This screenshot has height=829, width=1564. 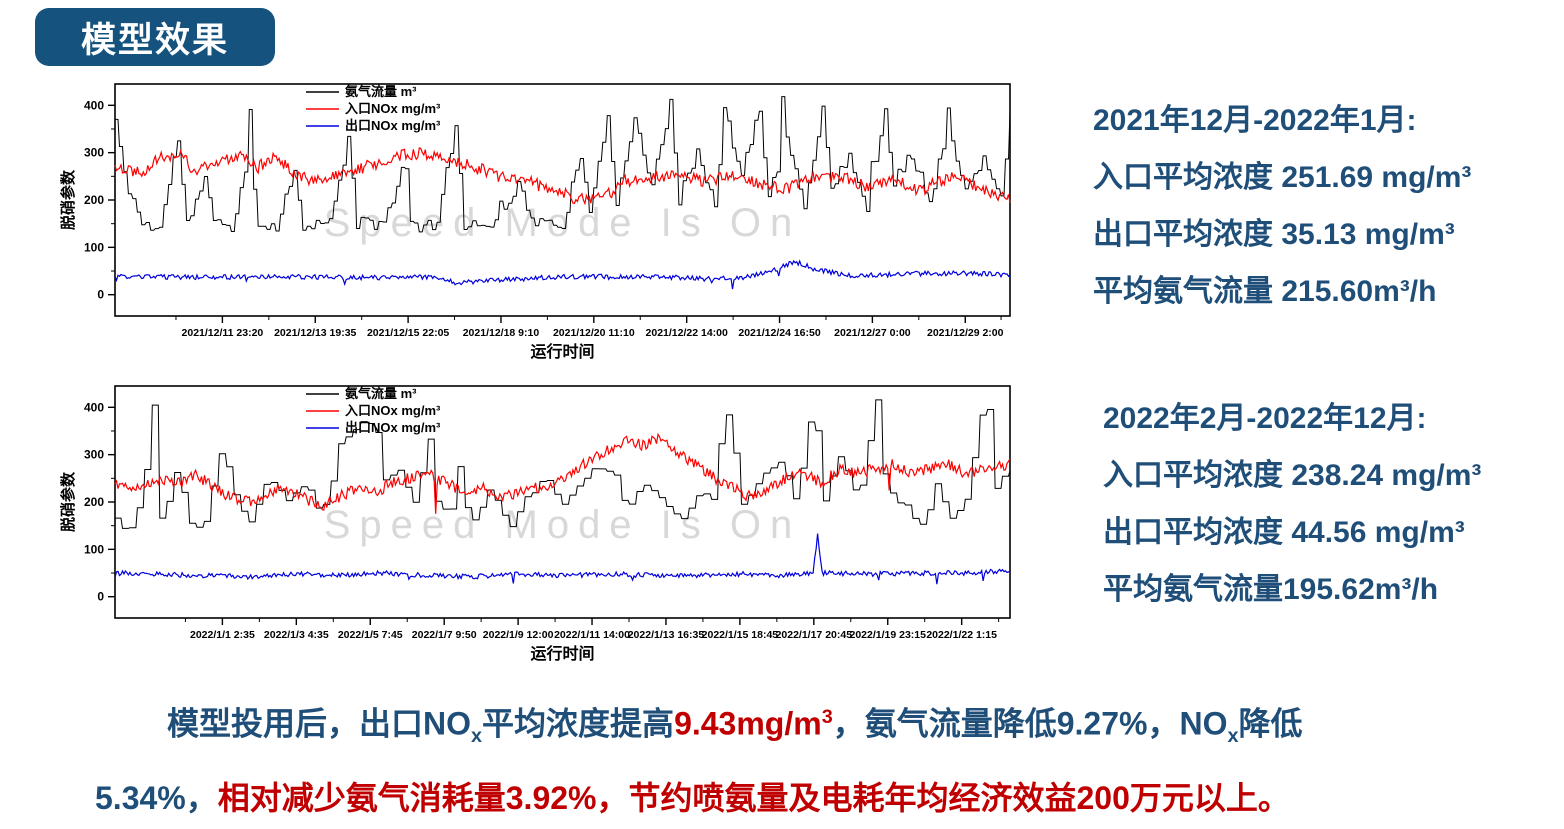 What do you see at coordinates (444, 635) in the screenshot?
I see `x-tick-label: 2022/1/7 9:50` at bounding box center [444, 635].